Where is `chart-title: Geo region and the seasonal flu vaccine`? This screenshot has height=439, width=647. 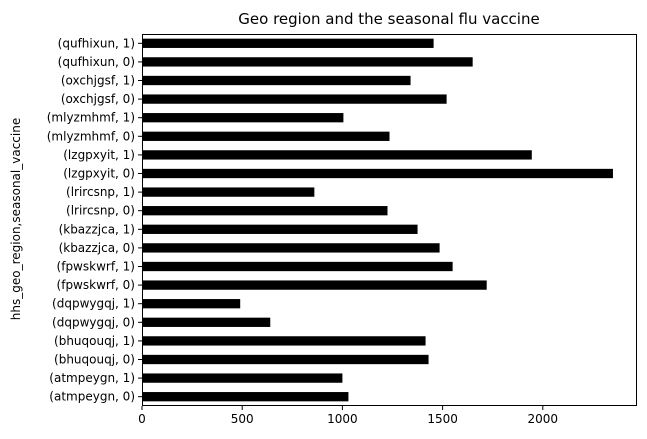
chart-title: Geo region and the seasonal flu vaccine is located at coordinates (388, 19).